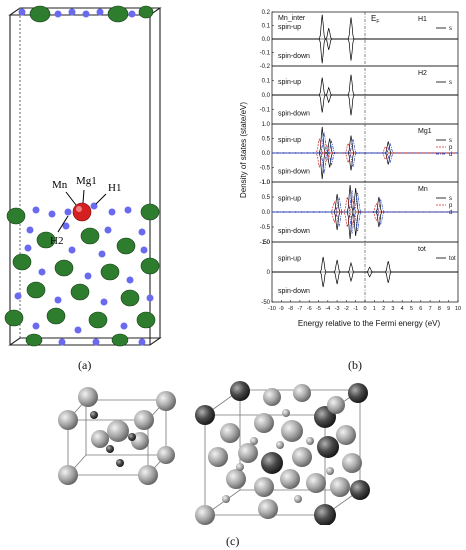 The width and height of the screenshot is (466, 550). What do you see at coordinates (290, 309) in the screenshot?
I see `x-tick-label: -8` at bounding box center [290, 309].